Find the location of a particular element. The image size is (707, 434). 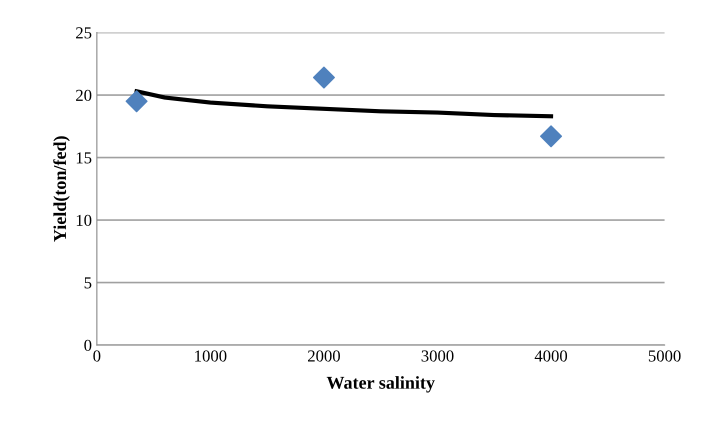

x-tick-label: 2000 is located at coordinates (324, 356).